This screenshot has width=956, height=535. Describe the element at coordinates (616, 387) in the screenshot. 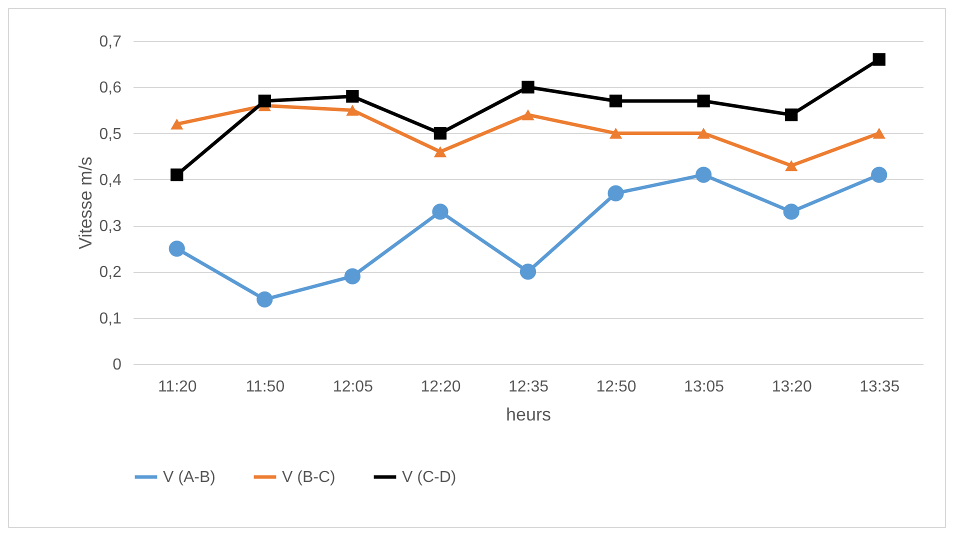

I see `x-tick-label: 12:50` at that location.